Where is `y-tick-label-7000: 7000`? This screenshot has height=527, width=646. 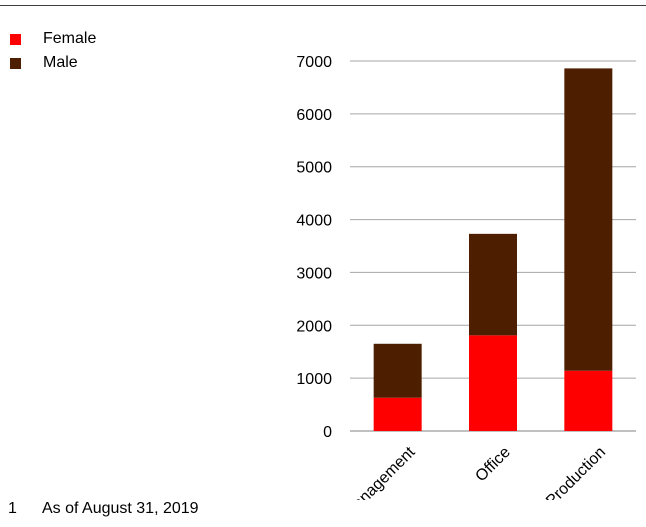
y-tick-label-7000: 7000 is located at coordinates (314, 62).